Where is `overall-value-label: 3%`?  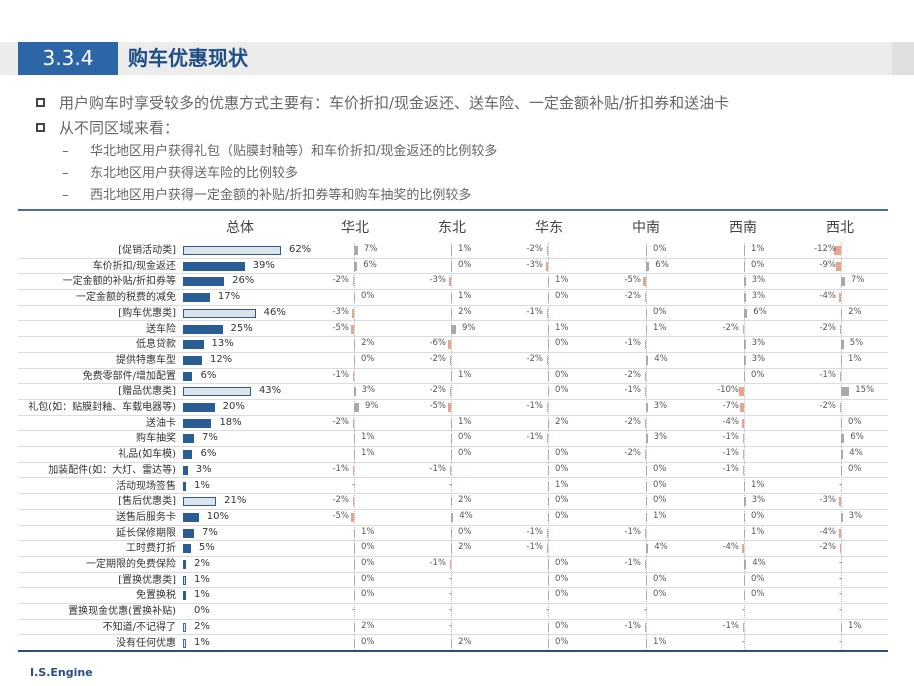
overall-value-label: 3% is located at coordinates (203, 469).